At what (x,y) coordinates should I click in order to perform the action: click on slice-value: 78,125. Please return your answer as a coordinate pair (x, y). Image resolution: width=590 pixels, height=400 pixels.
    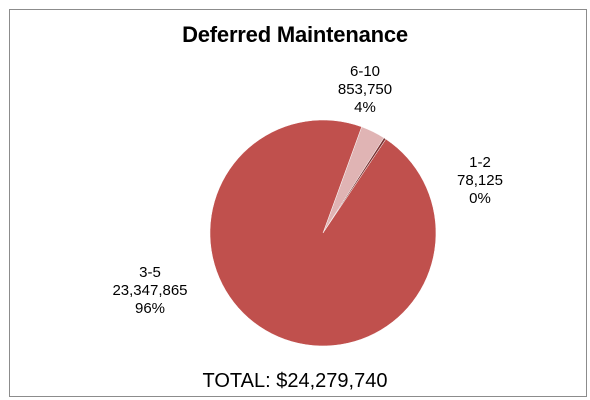
    Looking at the image, I should click on (480, 180).